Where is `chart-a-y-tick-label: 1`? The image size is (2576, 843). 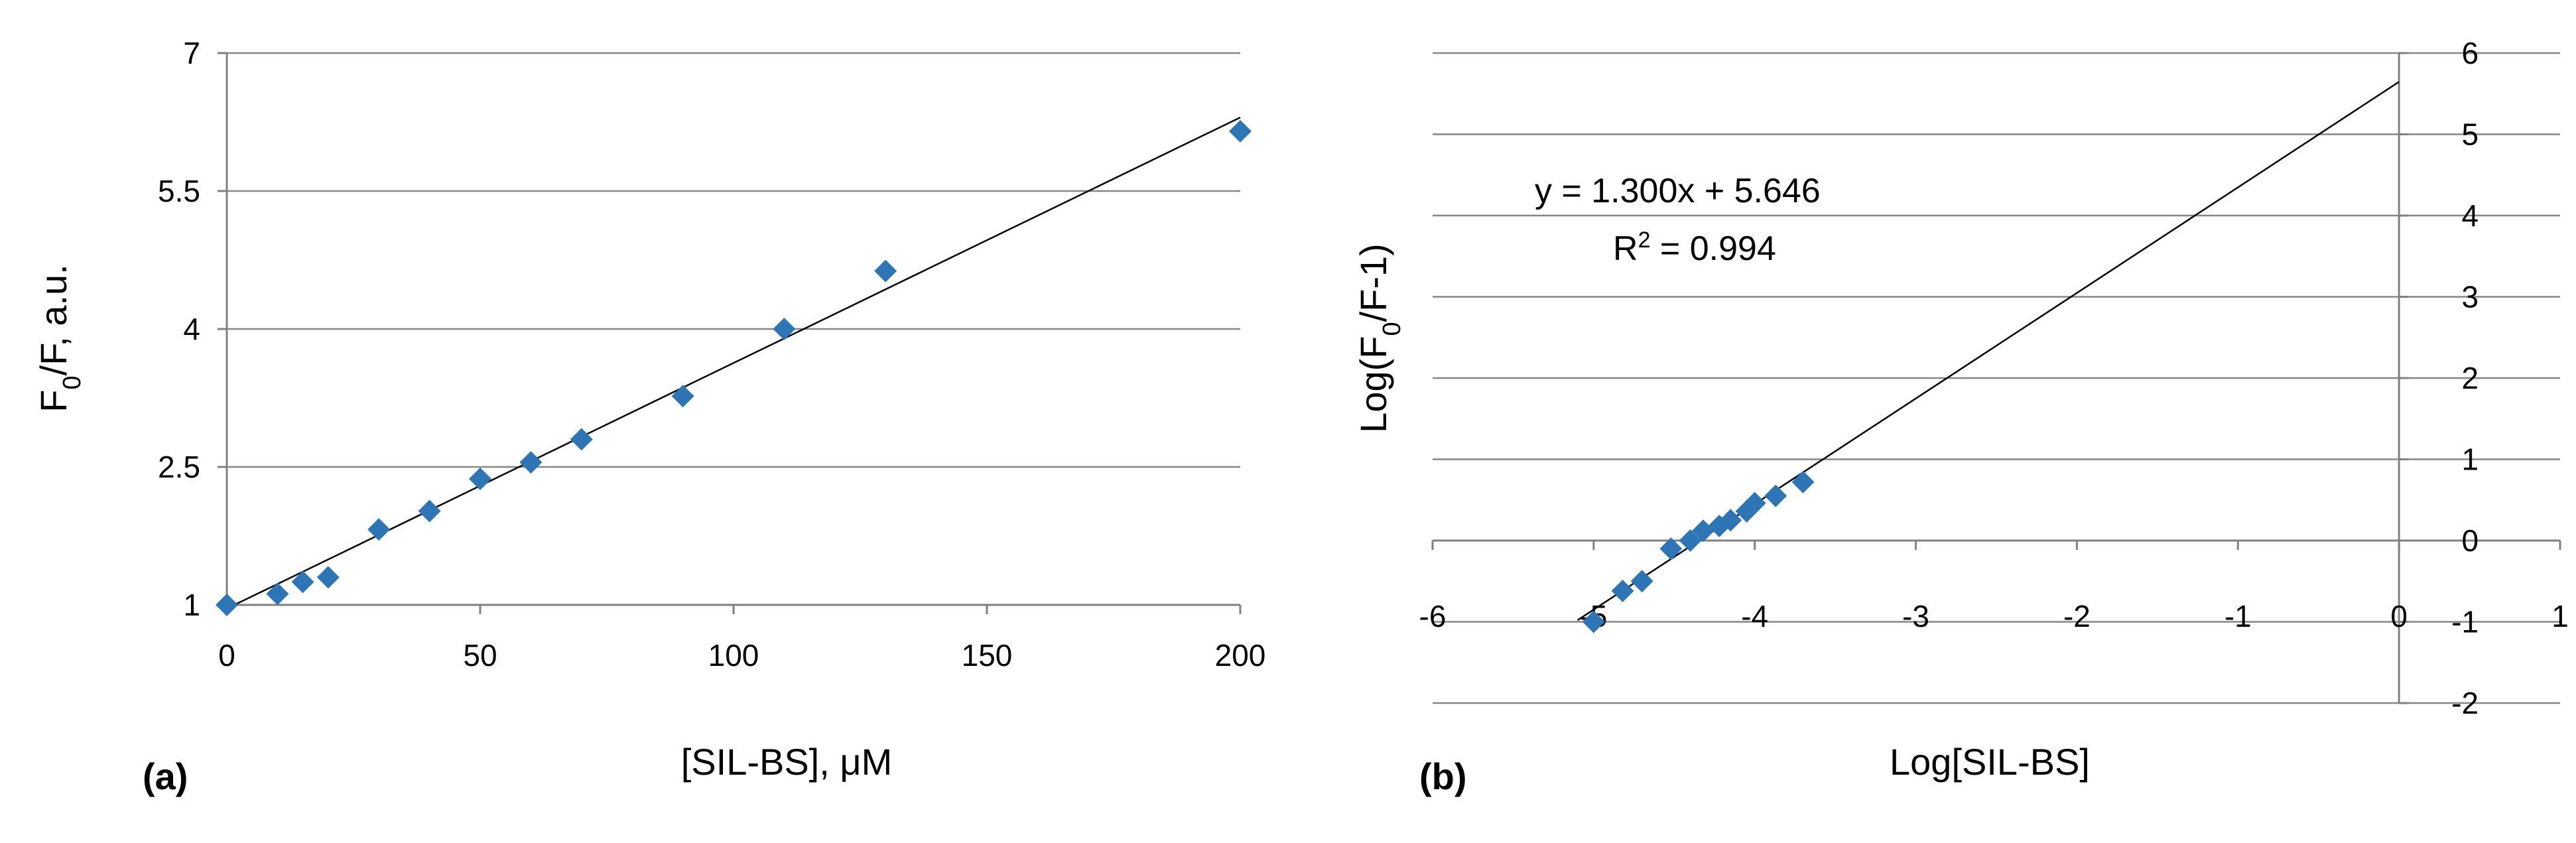 chart-a-y-tick-label: 1 is located at coordinates (192, 605).